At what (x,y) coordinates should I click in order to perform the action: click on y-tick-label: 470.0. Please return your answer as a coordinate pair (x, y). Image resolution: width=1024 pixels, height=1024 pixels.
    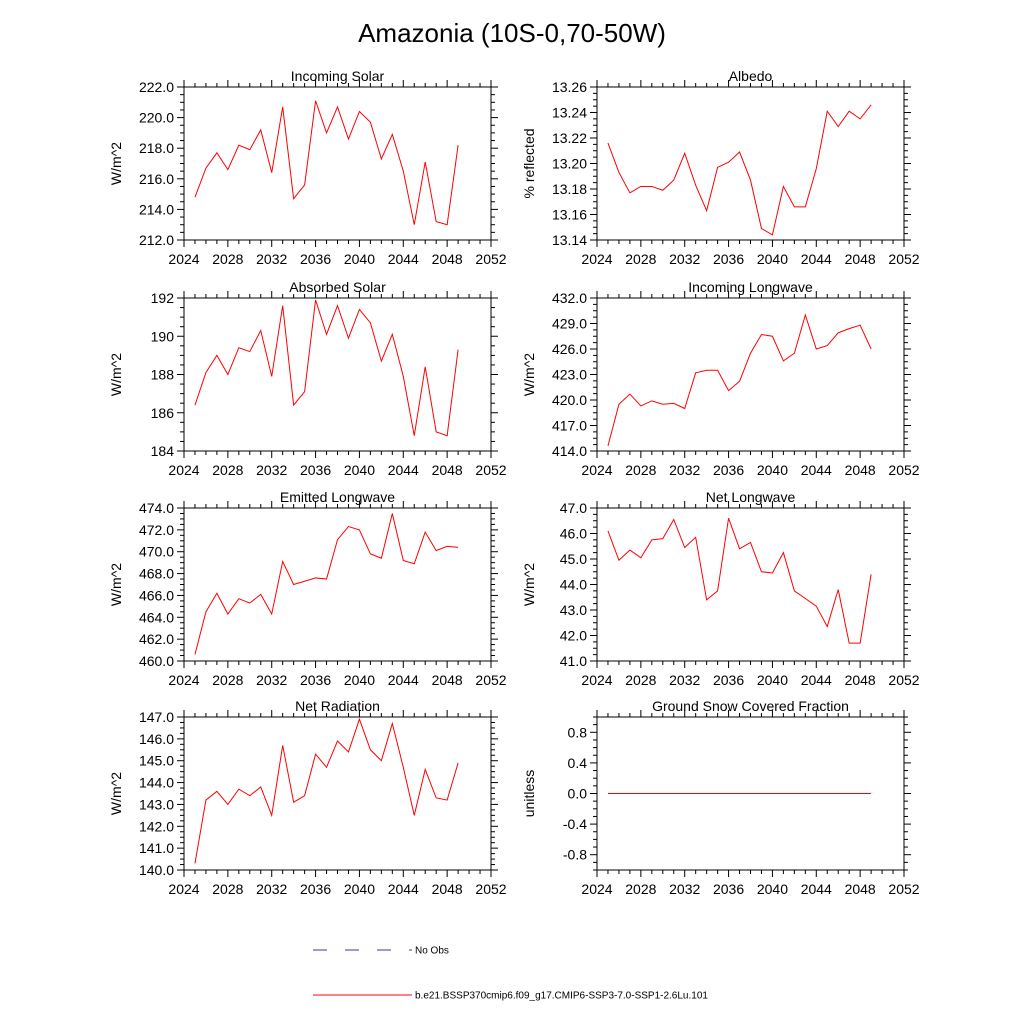
    Looking at the image, I should click on (156, 552).